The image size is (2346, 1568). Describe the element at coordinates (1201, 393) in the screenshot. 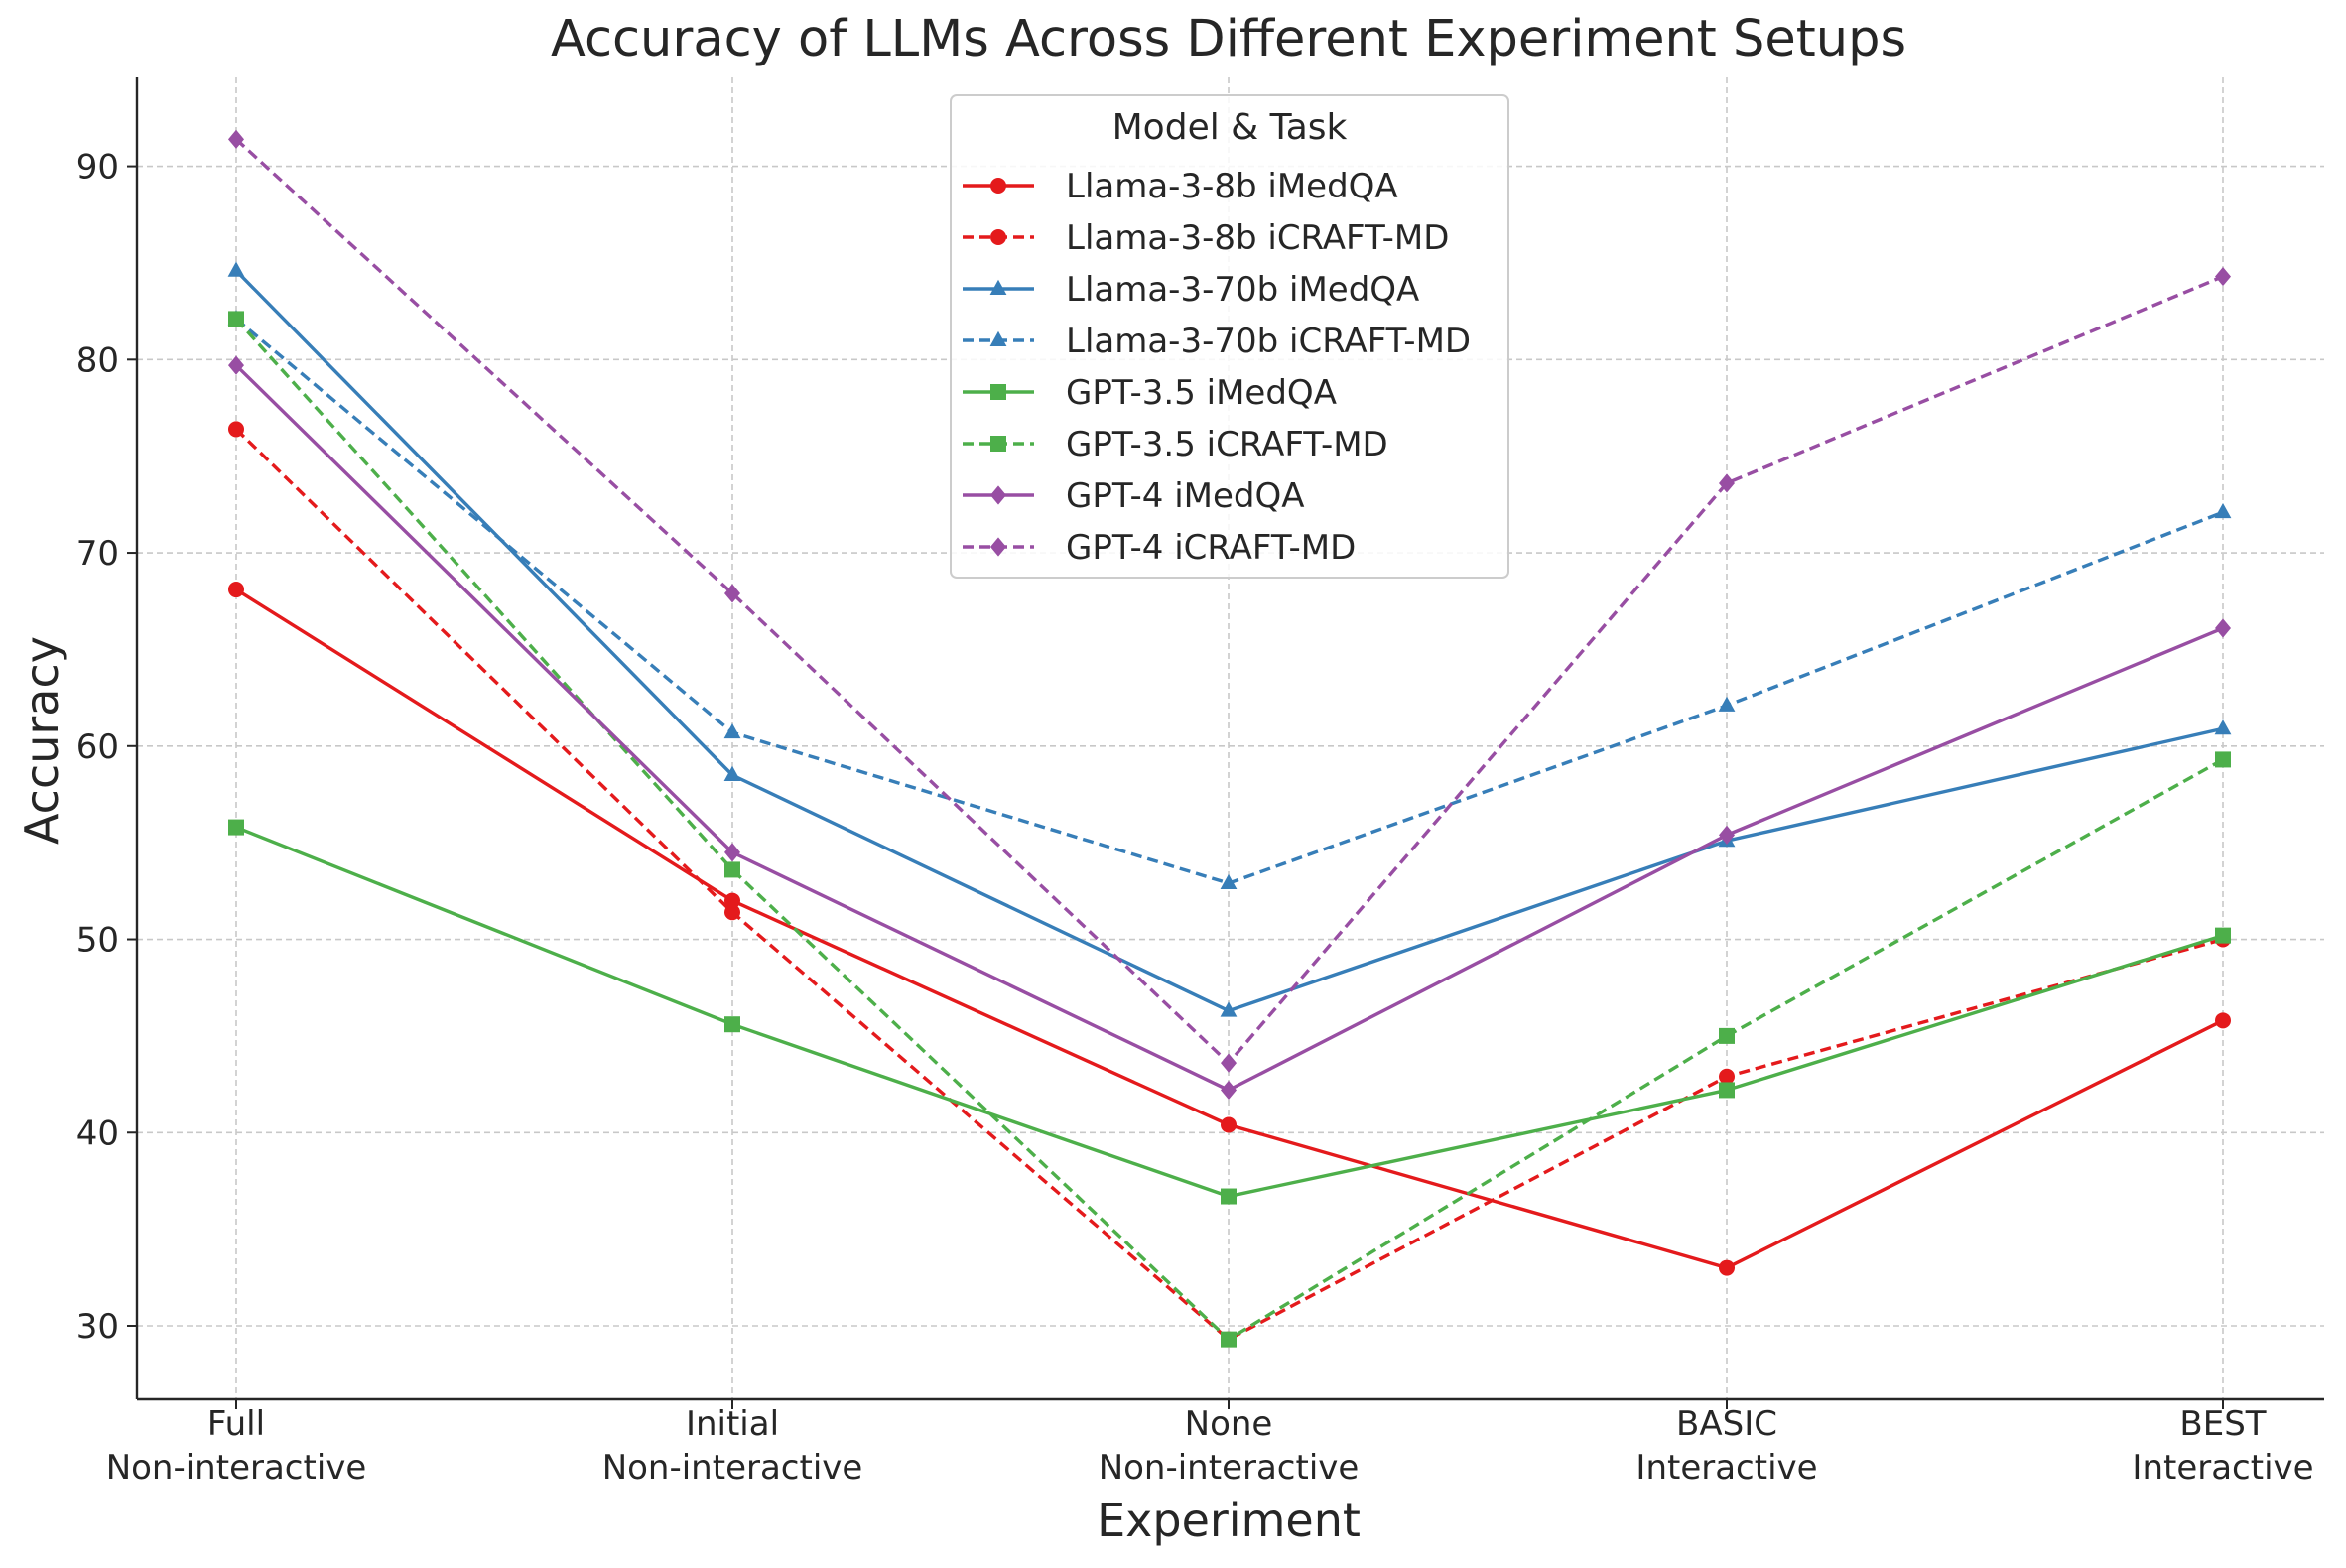

I see `legend-label: GPT-3.5 iMedQA` at that location.